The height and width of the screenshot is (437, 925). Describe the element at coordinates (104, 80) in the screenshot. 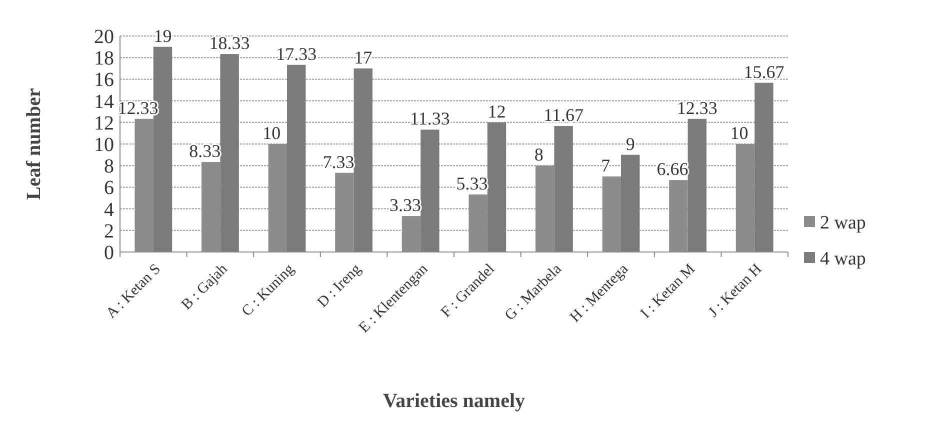

I see `y-tick-label: 16` at that location.